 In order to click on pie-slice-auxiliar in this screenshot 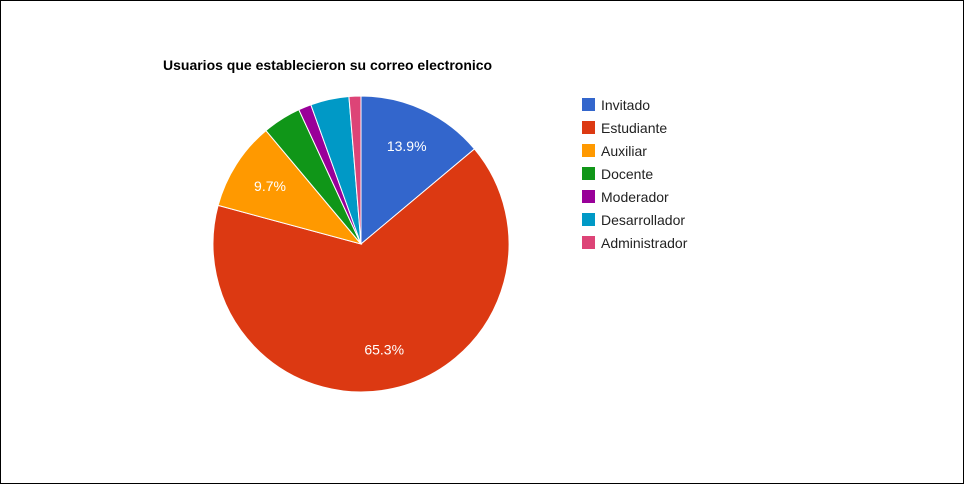, I will do `click(290, 187)`.